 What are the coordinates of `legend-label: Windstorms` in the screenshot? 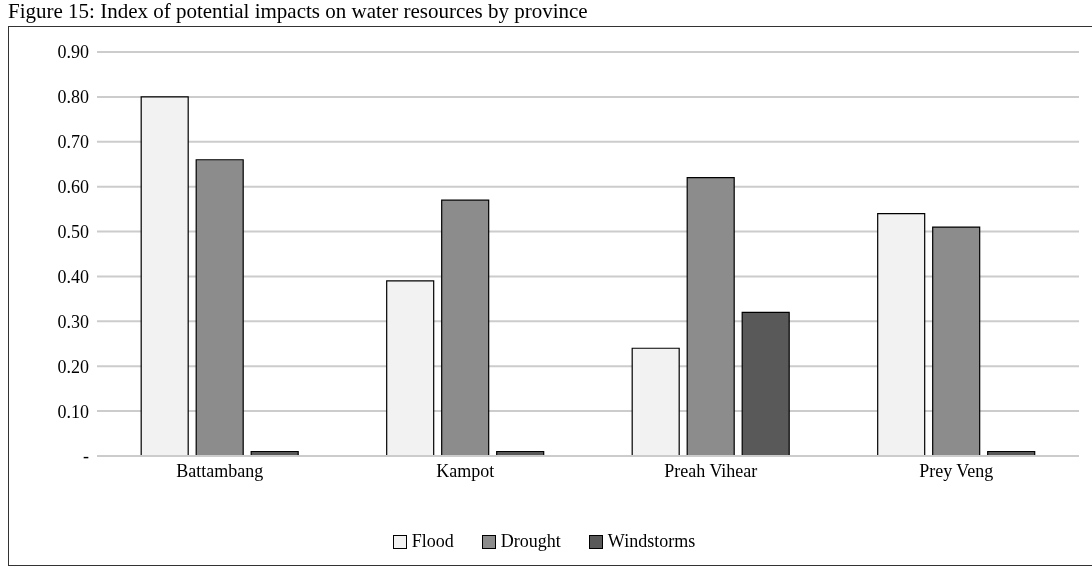 It's located at (651, 541).